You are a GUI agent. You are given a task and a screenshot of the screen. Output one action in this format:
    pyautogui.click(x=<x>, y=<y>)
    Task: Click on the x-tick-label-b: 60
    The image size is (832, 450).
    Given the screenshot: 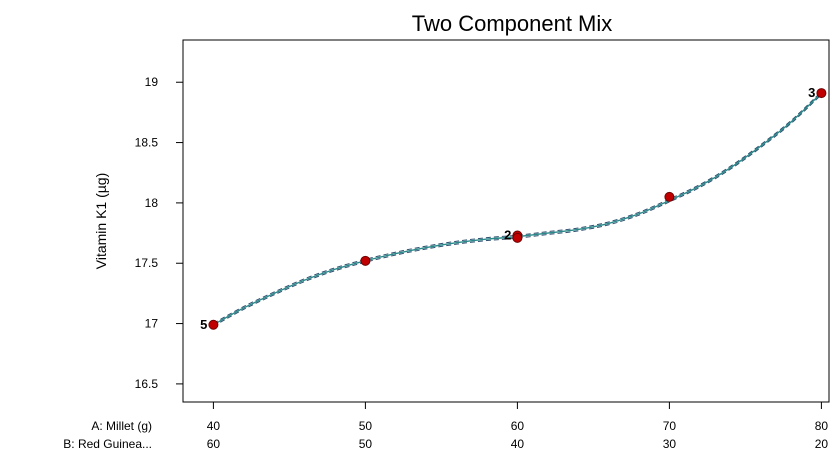 What is the action you would take?
    pyautogui.click(x=214, y=443)
    